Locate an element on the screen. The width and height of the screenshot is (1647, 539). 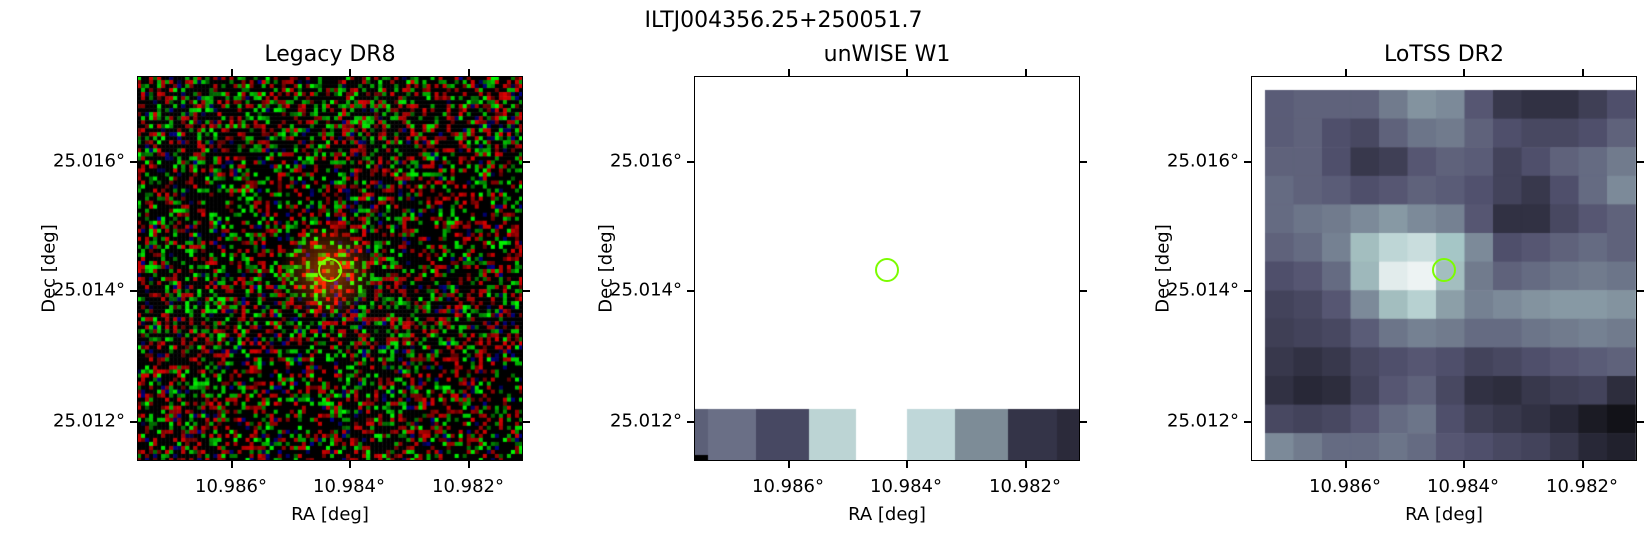
panel-title: Legacy DR8 is located at coordinates (330, 54).